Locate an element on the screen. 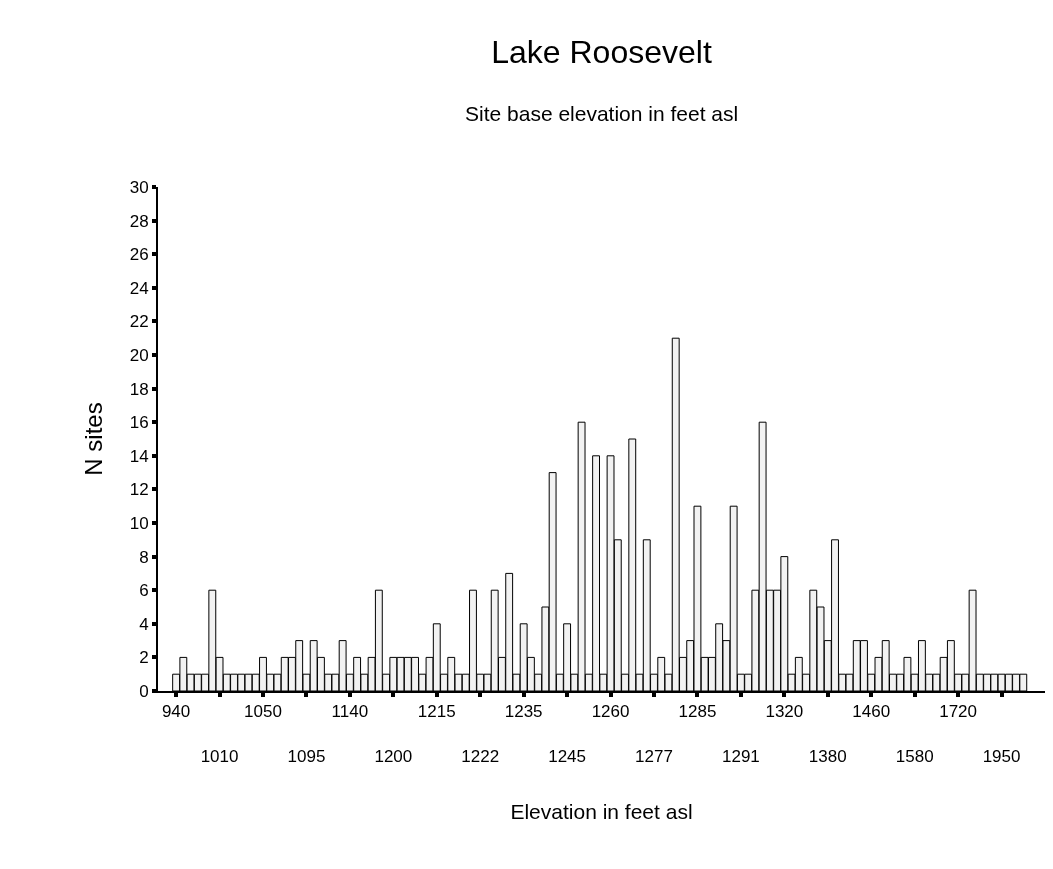  x-axis-title: Elevation in feet asl is located at coordinates (601, 812).